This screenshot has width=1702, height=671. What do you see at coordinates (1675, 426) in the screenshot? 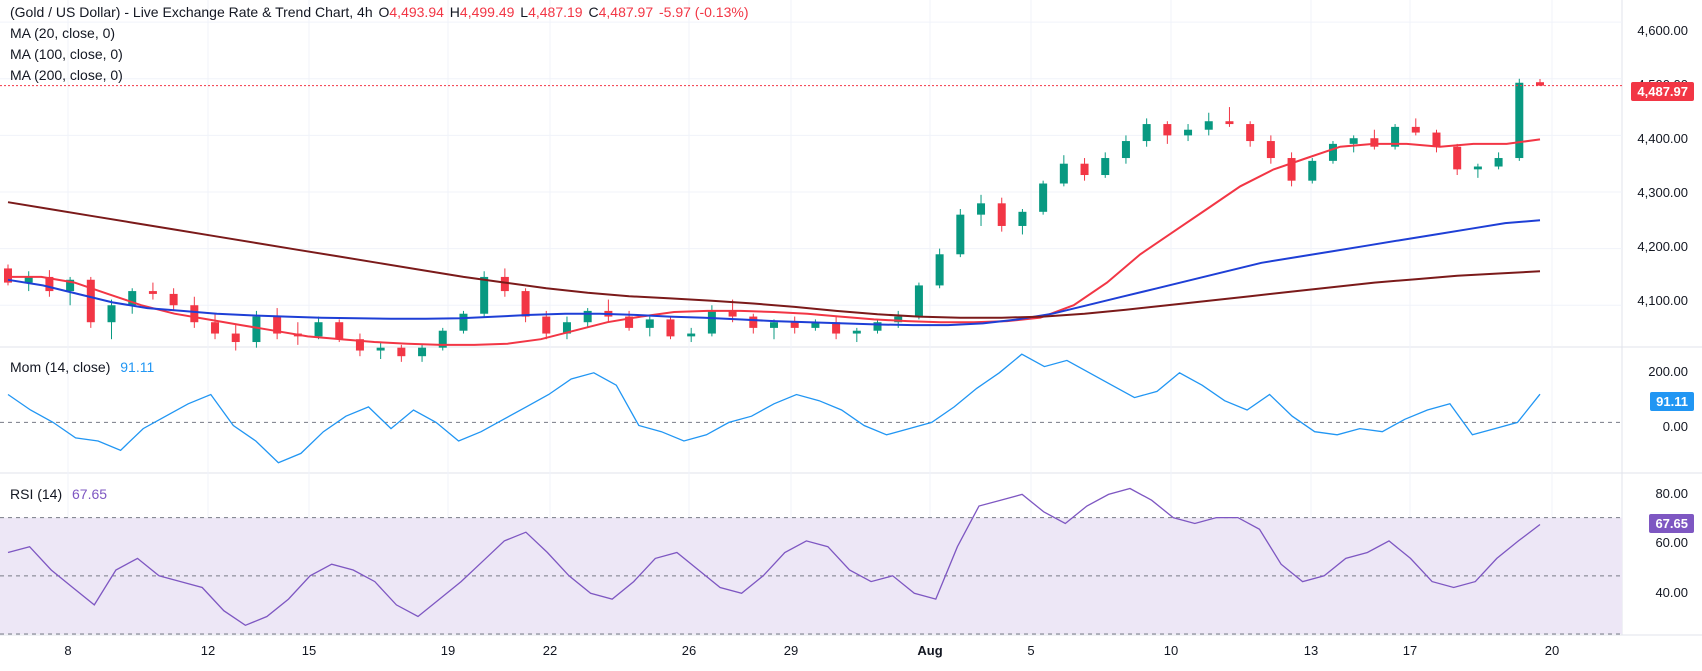
I see `mom-tick-0: 0.00` at bounding box center [1675, 426].